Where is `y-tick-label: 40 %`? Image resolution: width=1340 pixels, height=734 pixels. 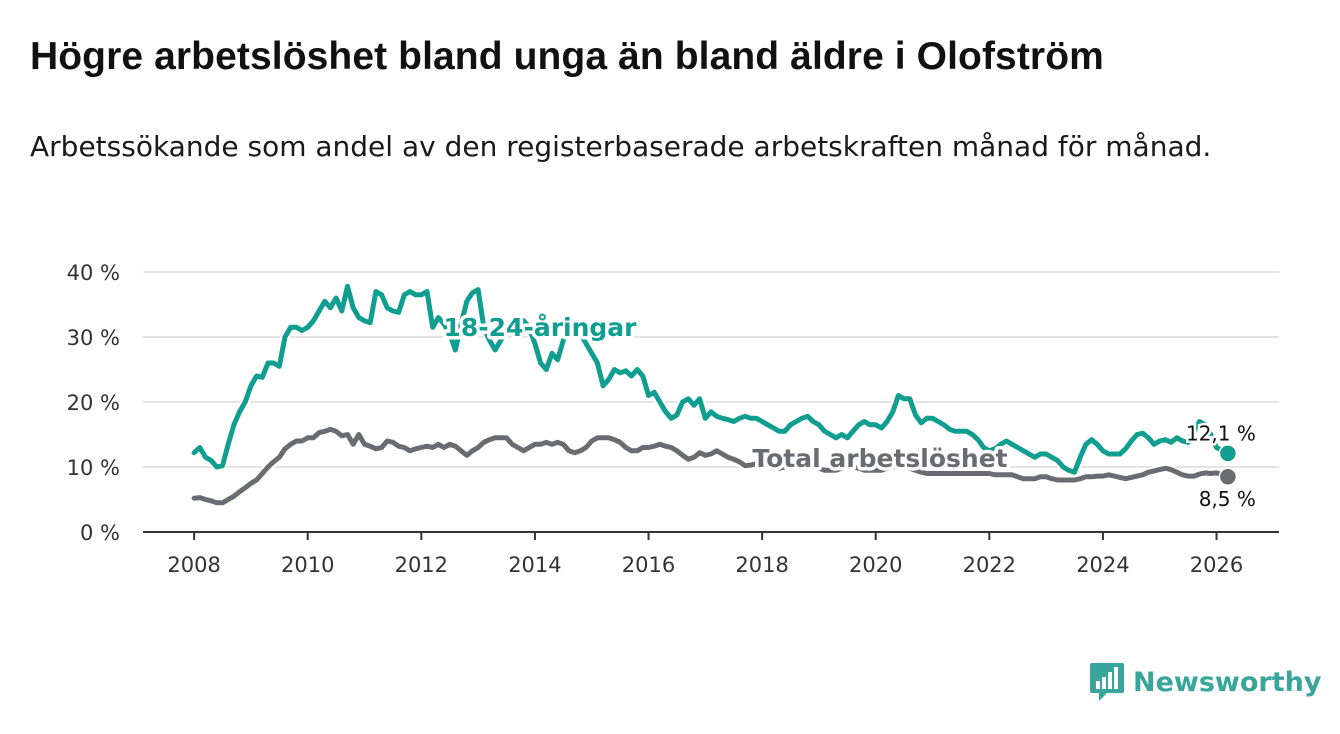 y-tick-label: 40 % is located at coordinates (93, 273).